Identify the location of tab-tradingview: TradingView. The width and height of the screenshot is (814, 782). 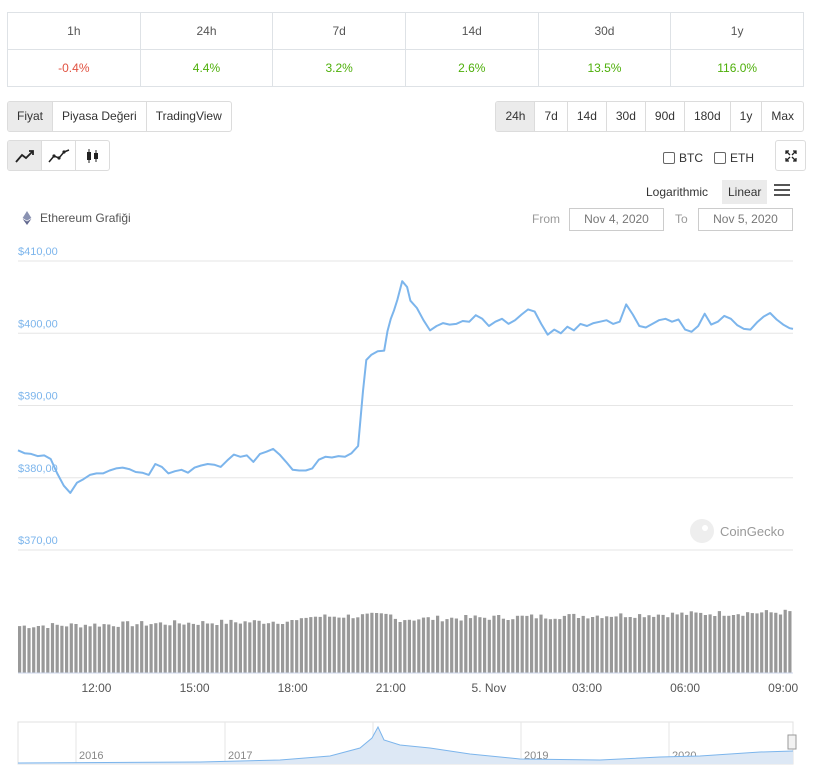
(188, 116).